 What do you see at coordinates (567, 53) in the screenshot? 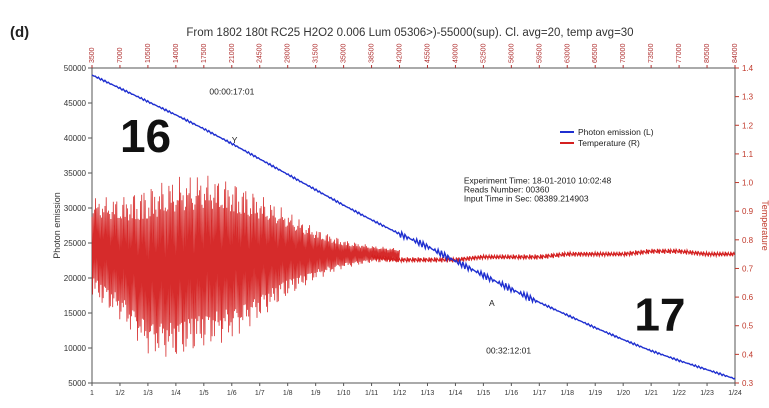
I see `top-tick-label: 63000` at bounding box center [567, 53].